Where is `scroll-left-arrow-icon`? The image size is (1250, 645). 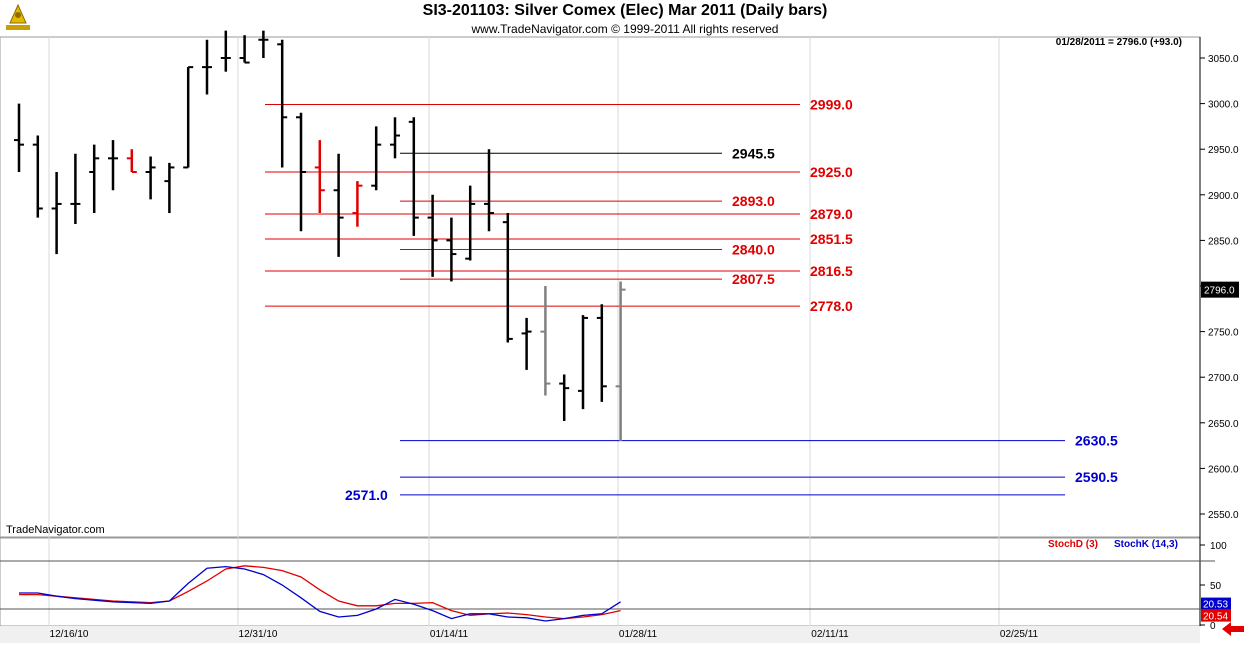
scroll-left-arrow-icon is located at coordinates (1233, 629).